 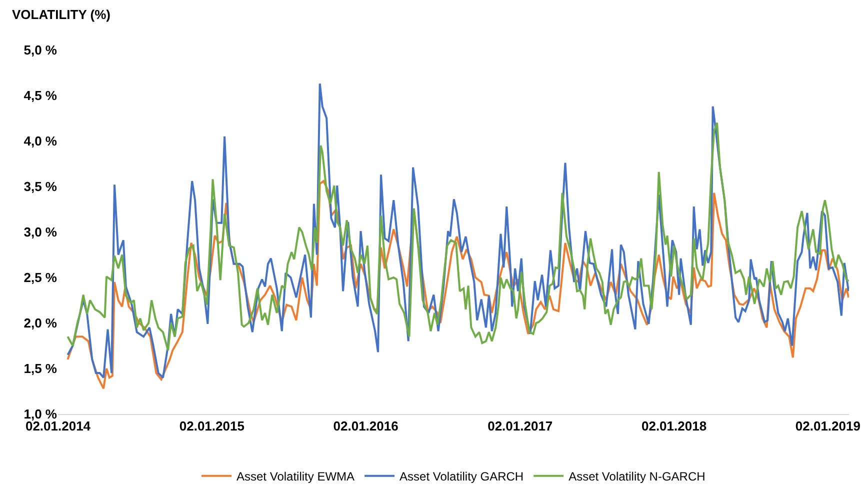 I want to click on y-tick-label: 2,0 %, so click(x=41, y=323).